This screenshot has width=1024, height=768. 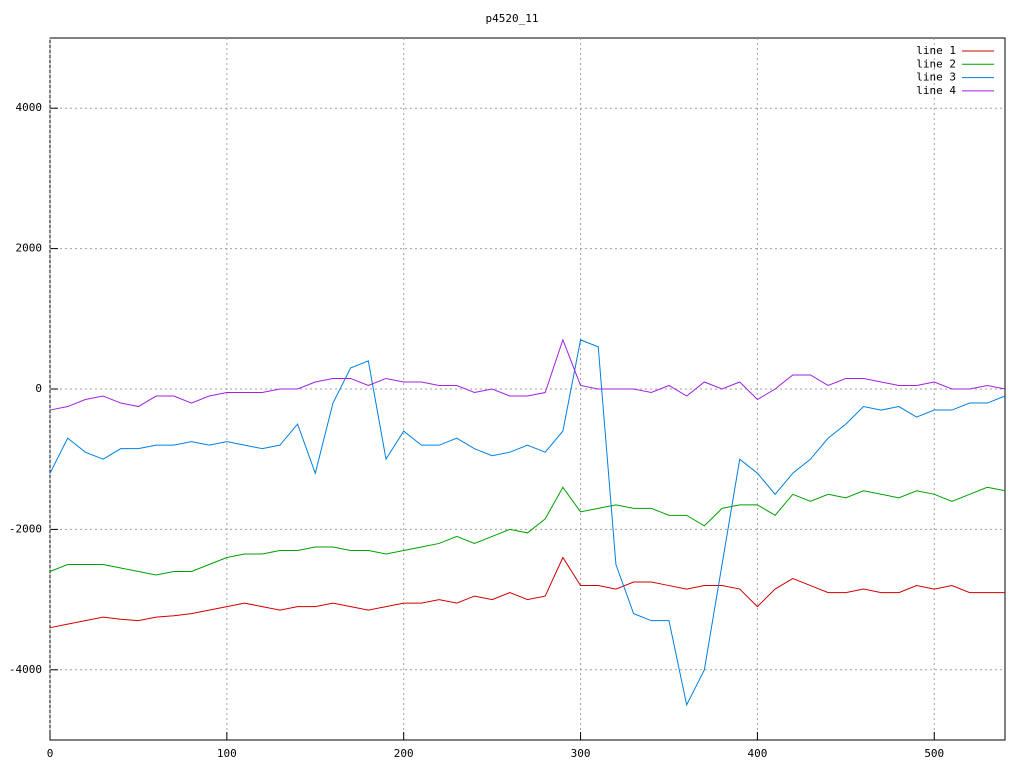 I want to click on y-tick-label: -2000, so click(x=25, y=528).